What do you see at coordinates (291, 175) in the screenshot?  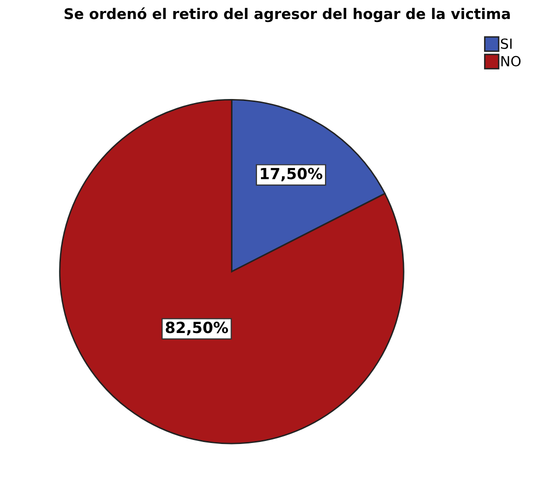 I see `data-label: 17,50%` at bounding box center [291, 175].